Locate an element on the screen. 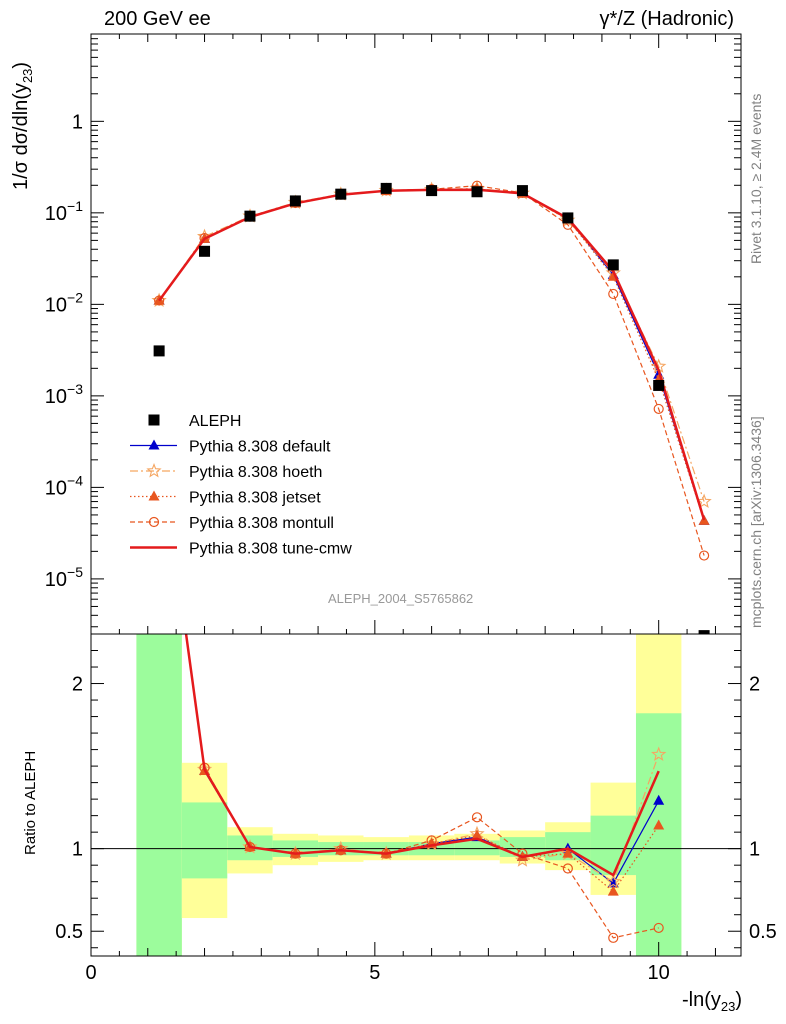 The height and width of the screenshot is (1024, 786). legend-marker-default is located at coordinates (154, 444).